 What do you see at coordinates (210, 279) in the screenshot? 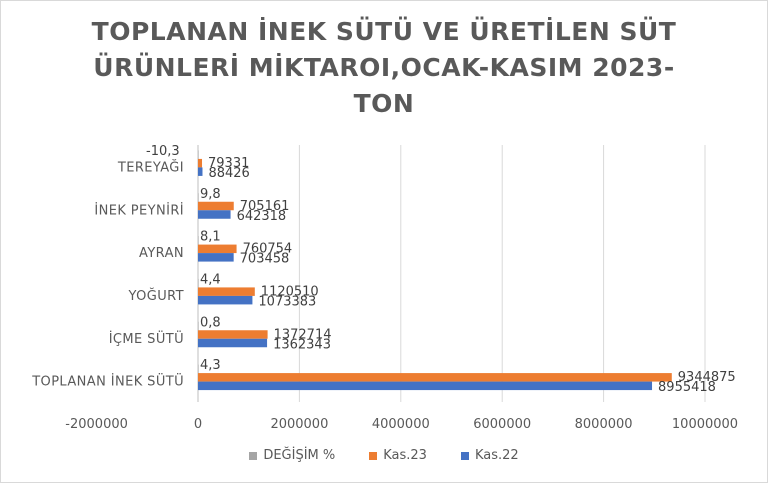
I see `data-label-degisim-2: 4,4` at bounding box center [210, 279].